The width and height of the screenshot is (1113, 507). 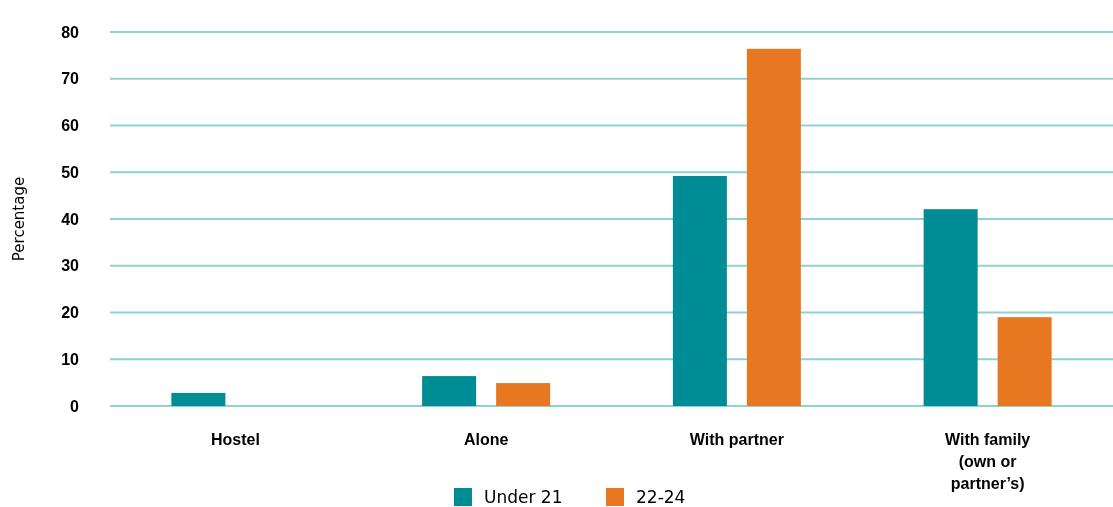 What do you see at coordinates (70, 172) in the screenshot?
I see `y-tick-label: 50` at bounding box center [70, 172].